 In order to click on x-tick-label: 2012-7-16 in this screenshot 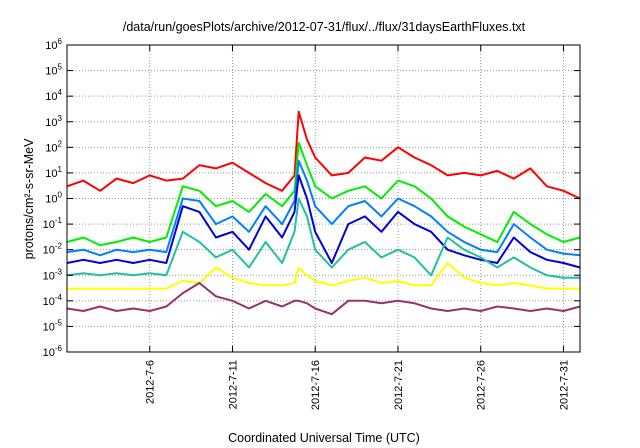, I will do `click(316, 385)`.